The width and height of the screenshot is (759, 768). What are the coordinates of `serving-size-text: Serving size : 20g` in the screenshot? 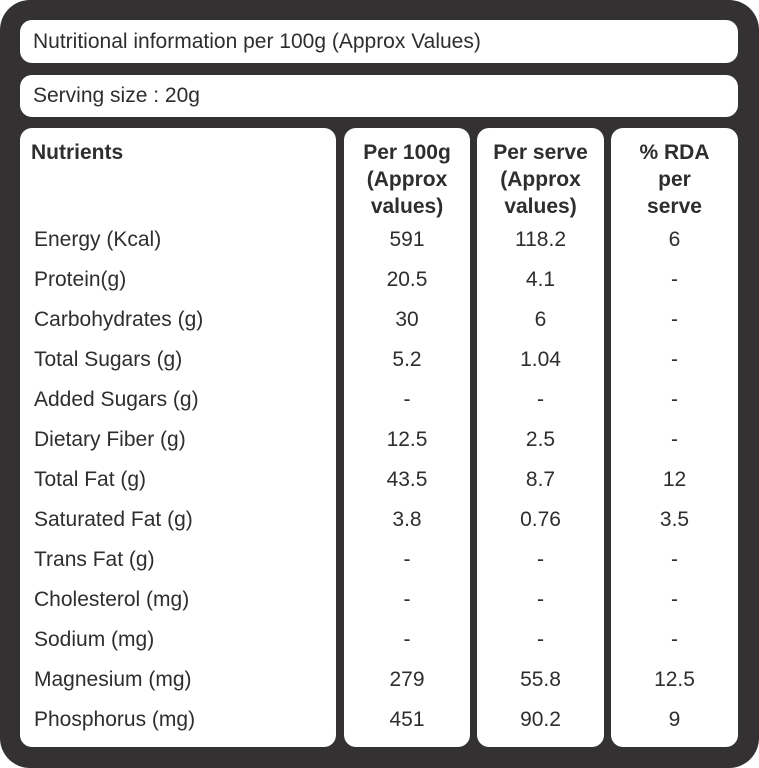 It's located at (116, 95).